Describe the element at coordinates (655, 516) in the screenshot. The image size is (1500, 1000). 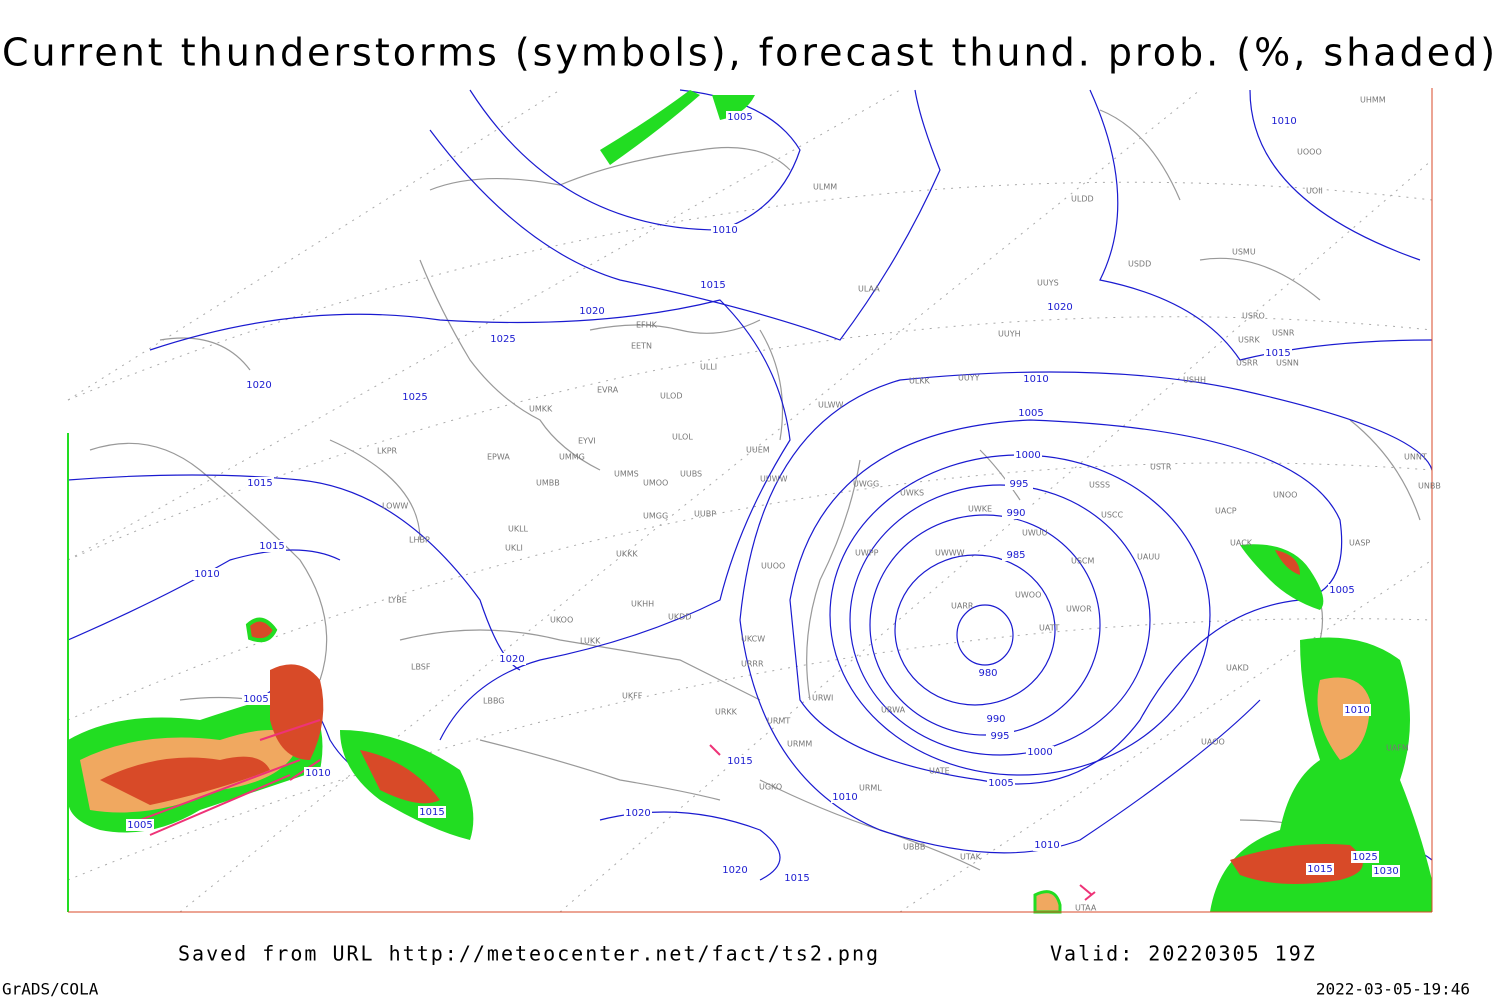
I see `station-code: UMGG` at that location.